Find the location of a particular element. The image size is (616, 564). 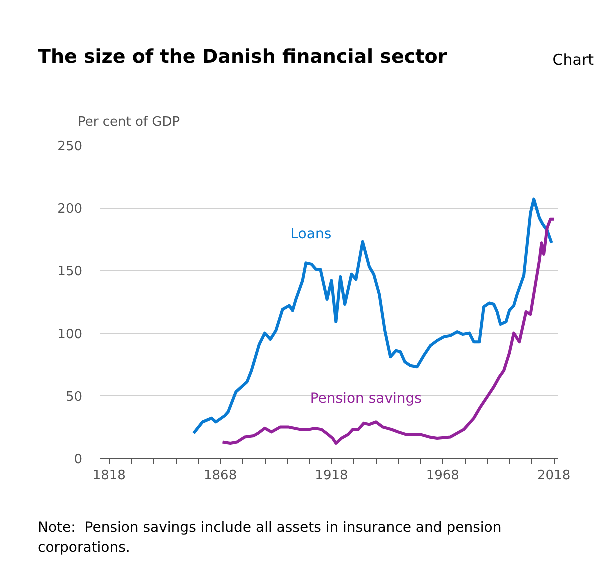

x-tick-label: 1818 is located at coordinates (109, 476).